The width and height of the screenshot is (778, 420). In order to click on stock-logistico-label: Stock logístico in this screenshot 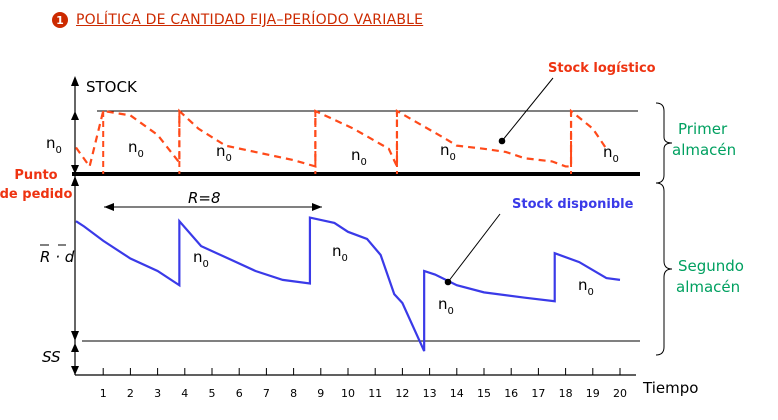, I will do `click(602, 68)`.